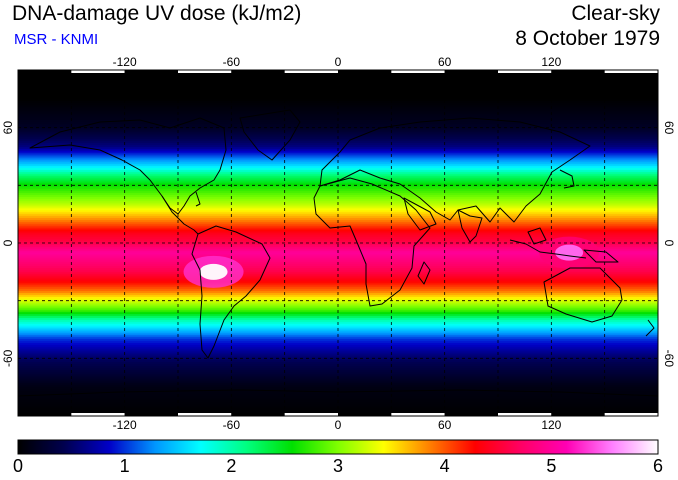 The image size is (678, 480). I want to click on coast-central-america, so click(180, 215).